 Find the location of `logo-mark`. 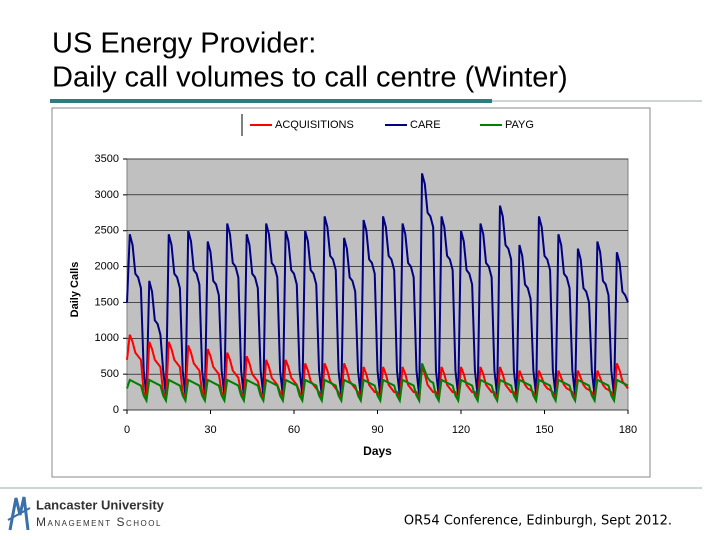

logo-mark is located at coordinates (19, 514).